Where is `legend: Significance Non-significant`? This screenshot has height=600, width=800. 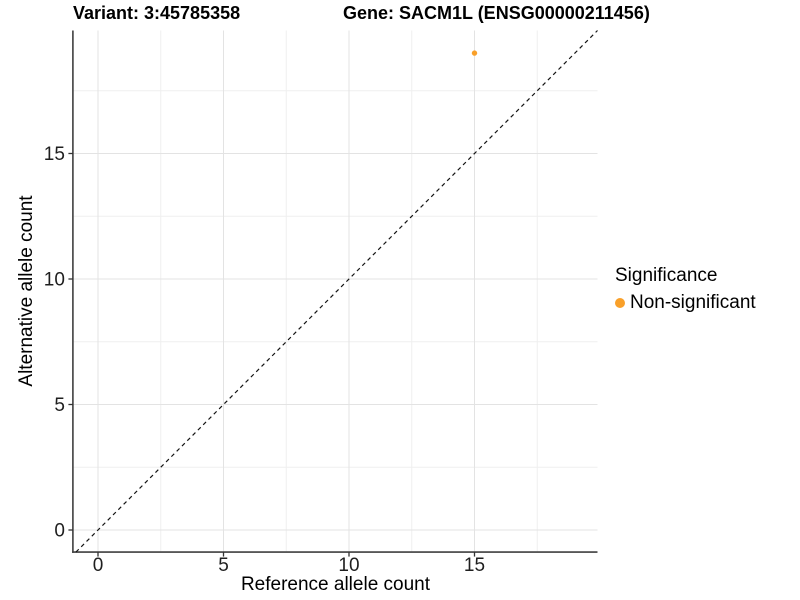
legend: Significance Non-significant is located at coordinates (685, 289).